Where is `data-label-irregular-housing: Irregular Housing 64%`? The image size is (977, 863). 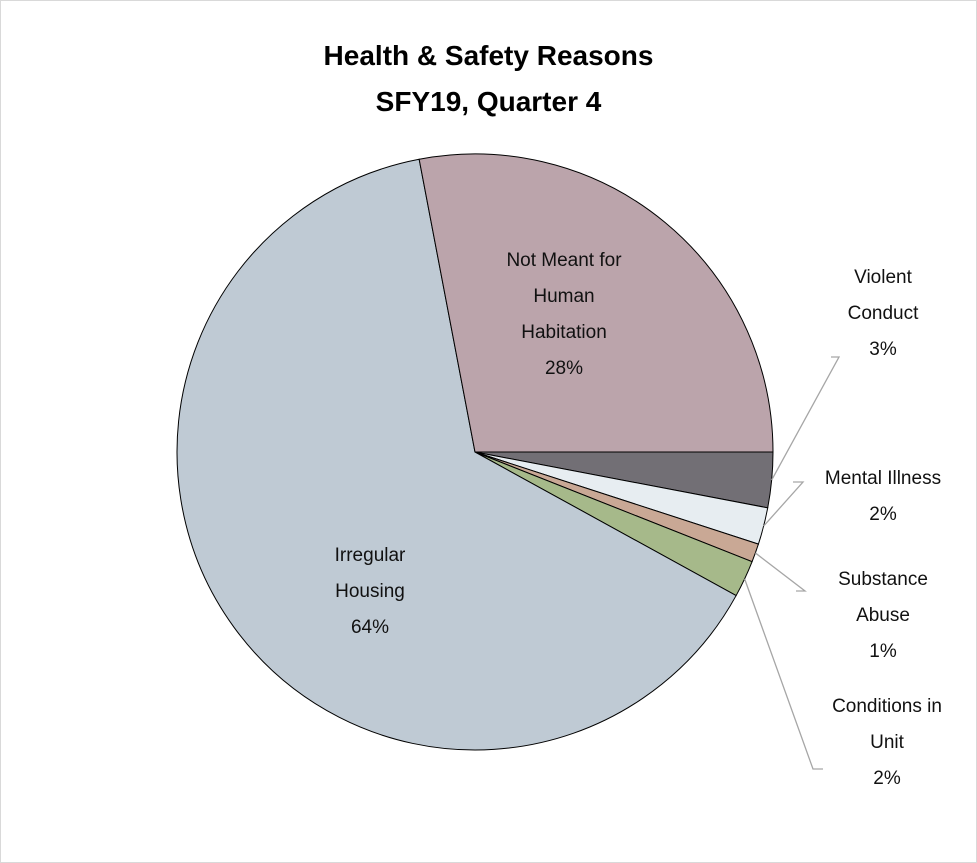 data-label-irregular-housing: Irregular Housing 64% is located at coordinates (370, 591).